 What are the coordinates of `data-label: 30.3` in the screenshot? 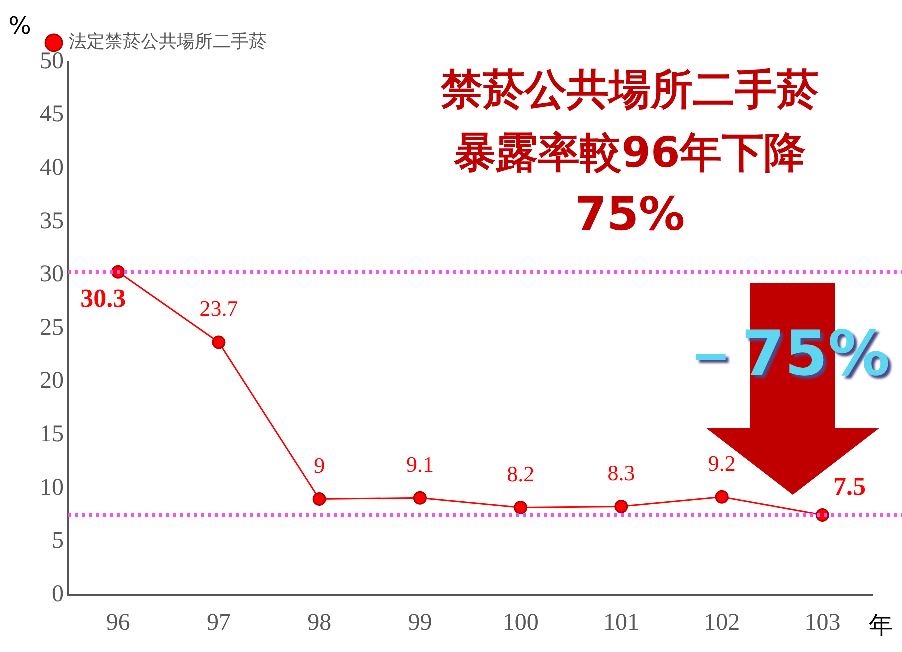 It's located at (103, 298).